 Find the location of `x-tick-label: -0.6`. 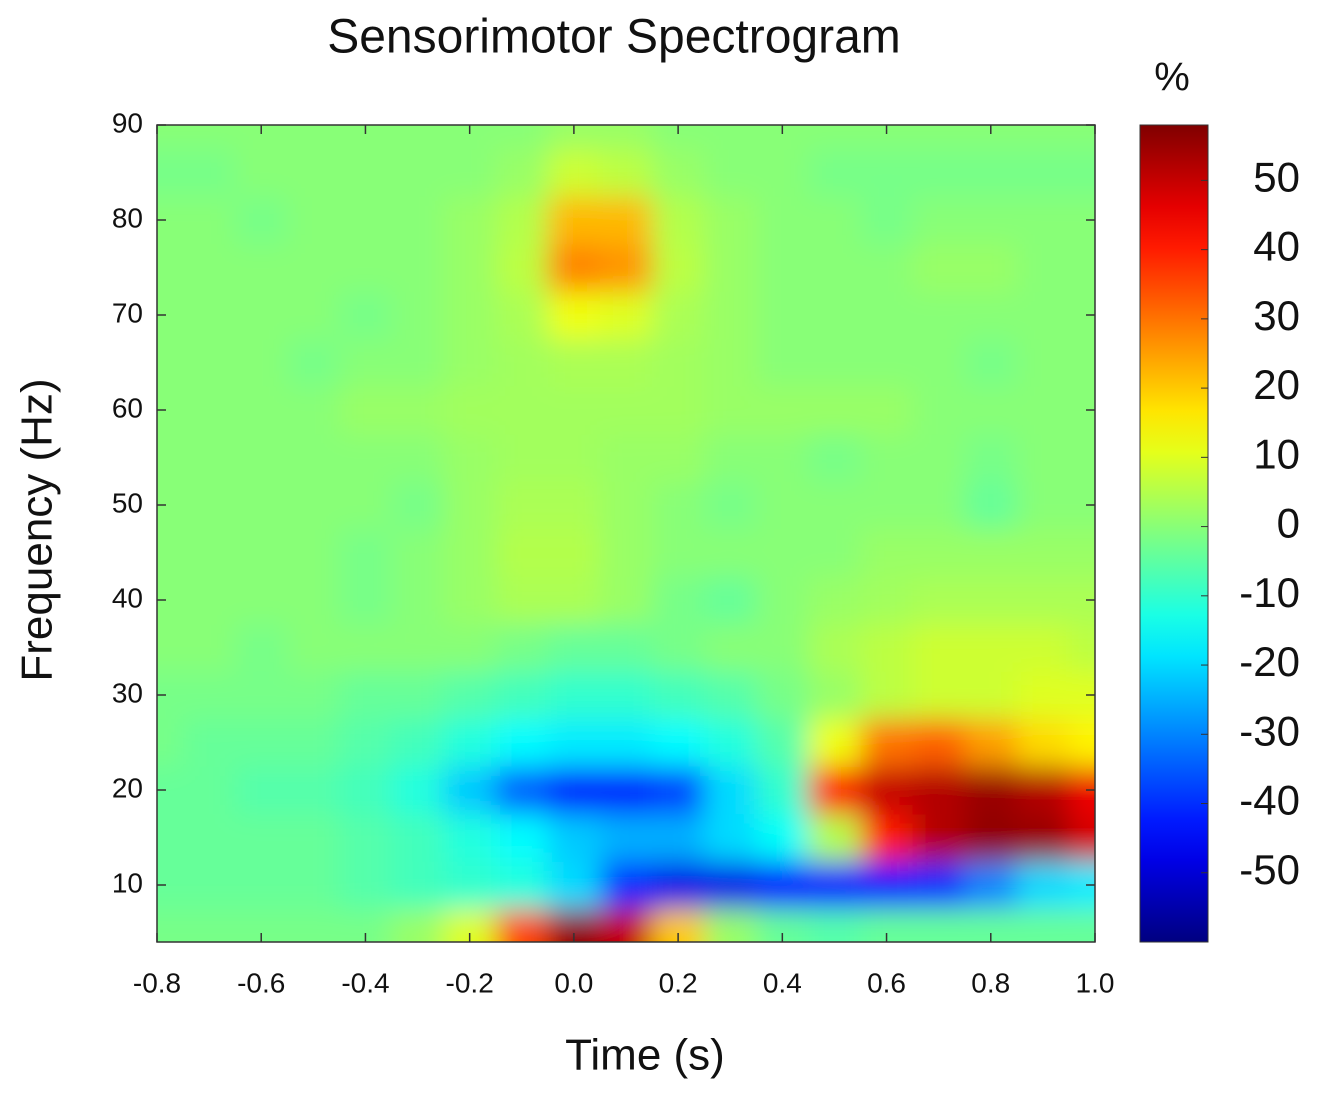

x-tick-label: -0.6 is located at coordinates (261, 982).